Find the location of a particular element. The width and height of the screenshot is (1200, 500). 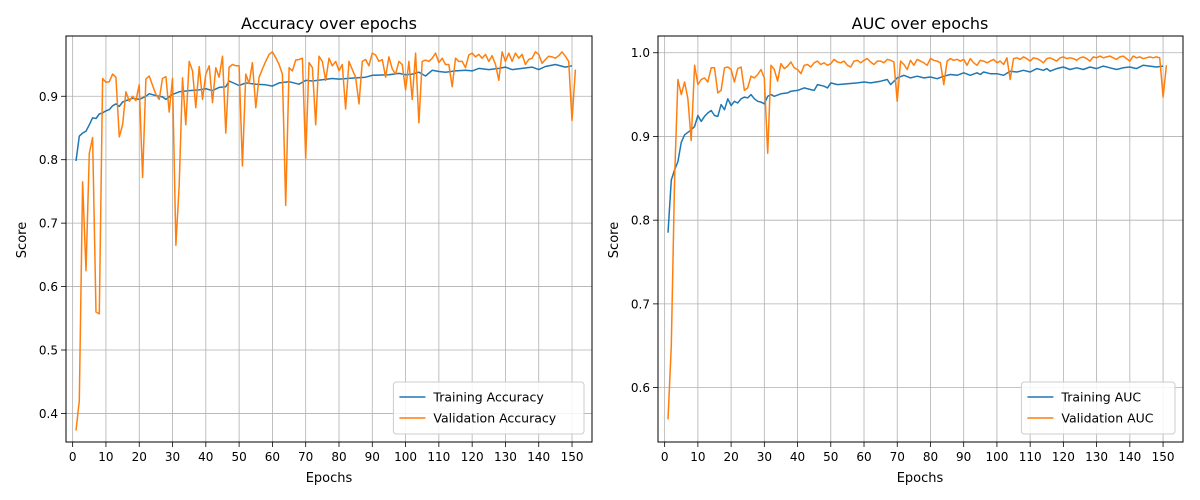

chart-title: Accuracy over epochs is located at coordinates (329, 23).